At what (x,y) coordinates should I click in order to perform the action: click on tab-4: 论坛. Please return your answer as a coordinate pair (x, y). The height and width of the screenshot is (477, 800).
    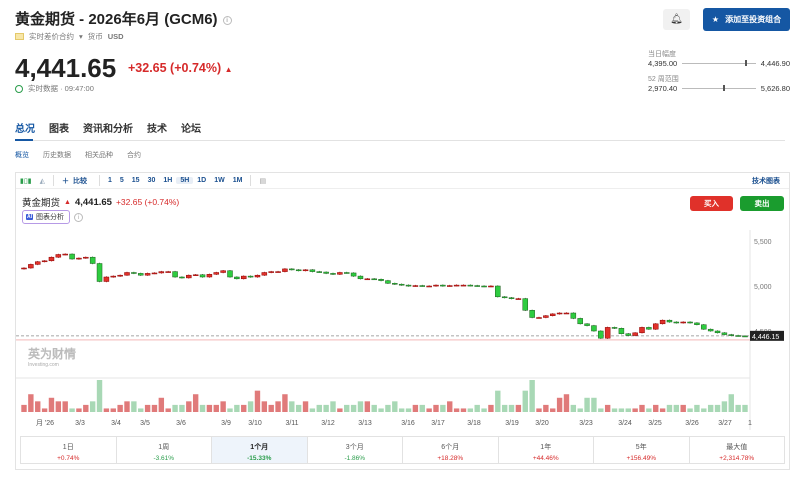
    Looking at the image, I should click on (191, 129).